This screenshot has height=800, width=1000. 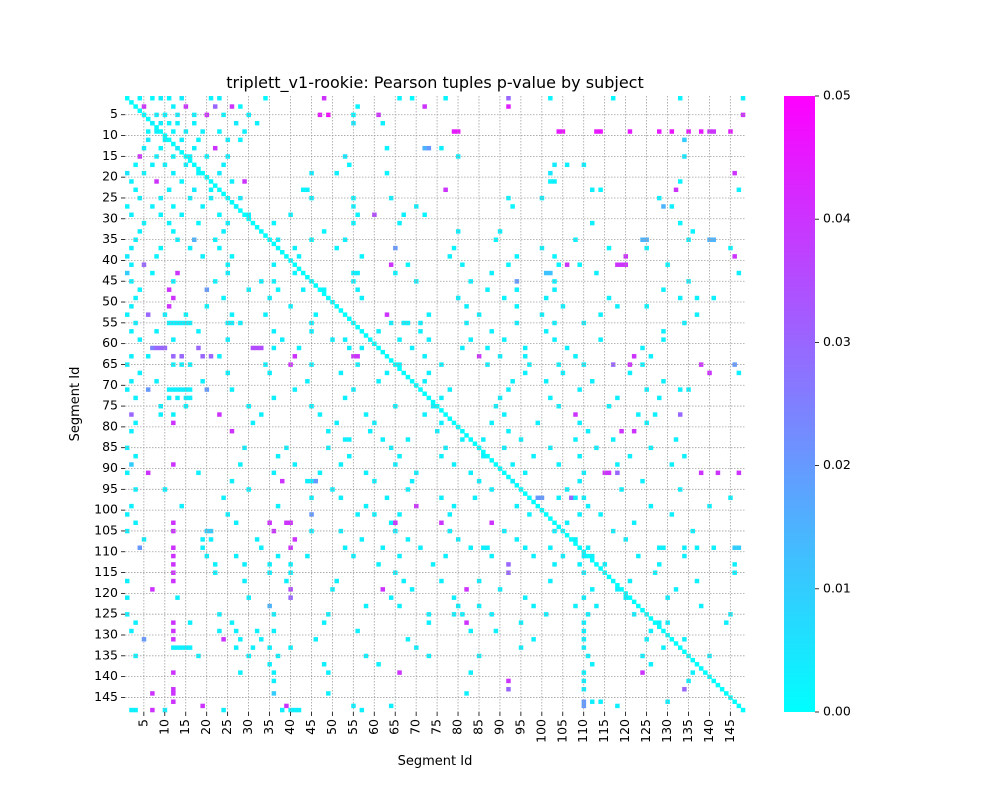 I want to click on y-tick-label: 55, so click(x=110, y=321).